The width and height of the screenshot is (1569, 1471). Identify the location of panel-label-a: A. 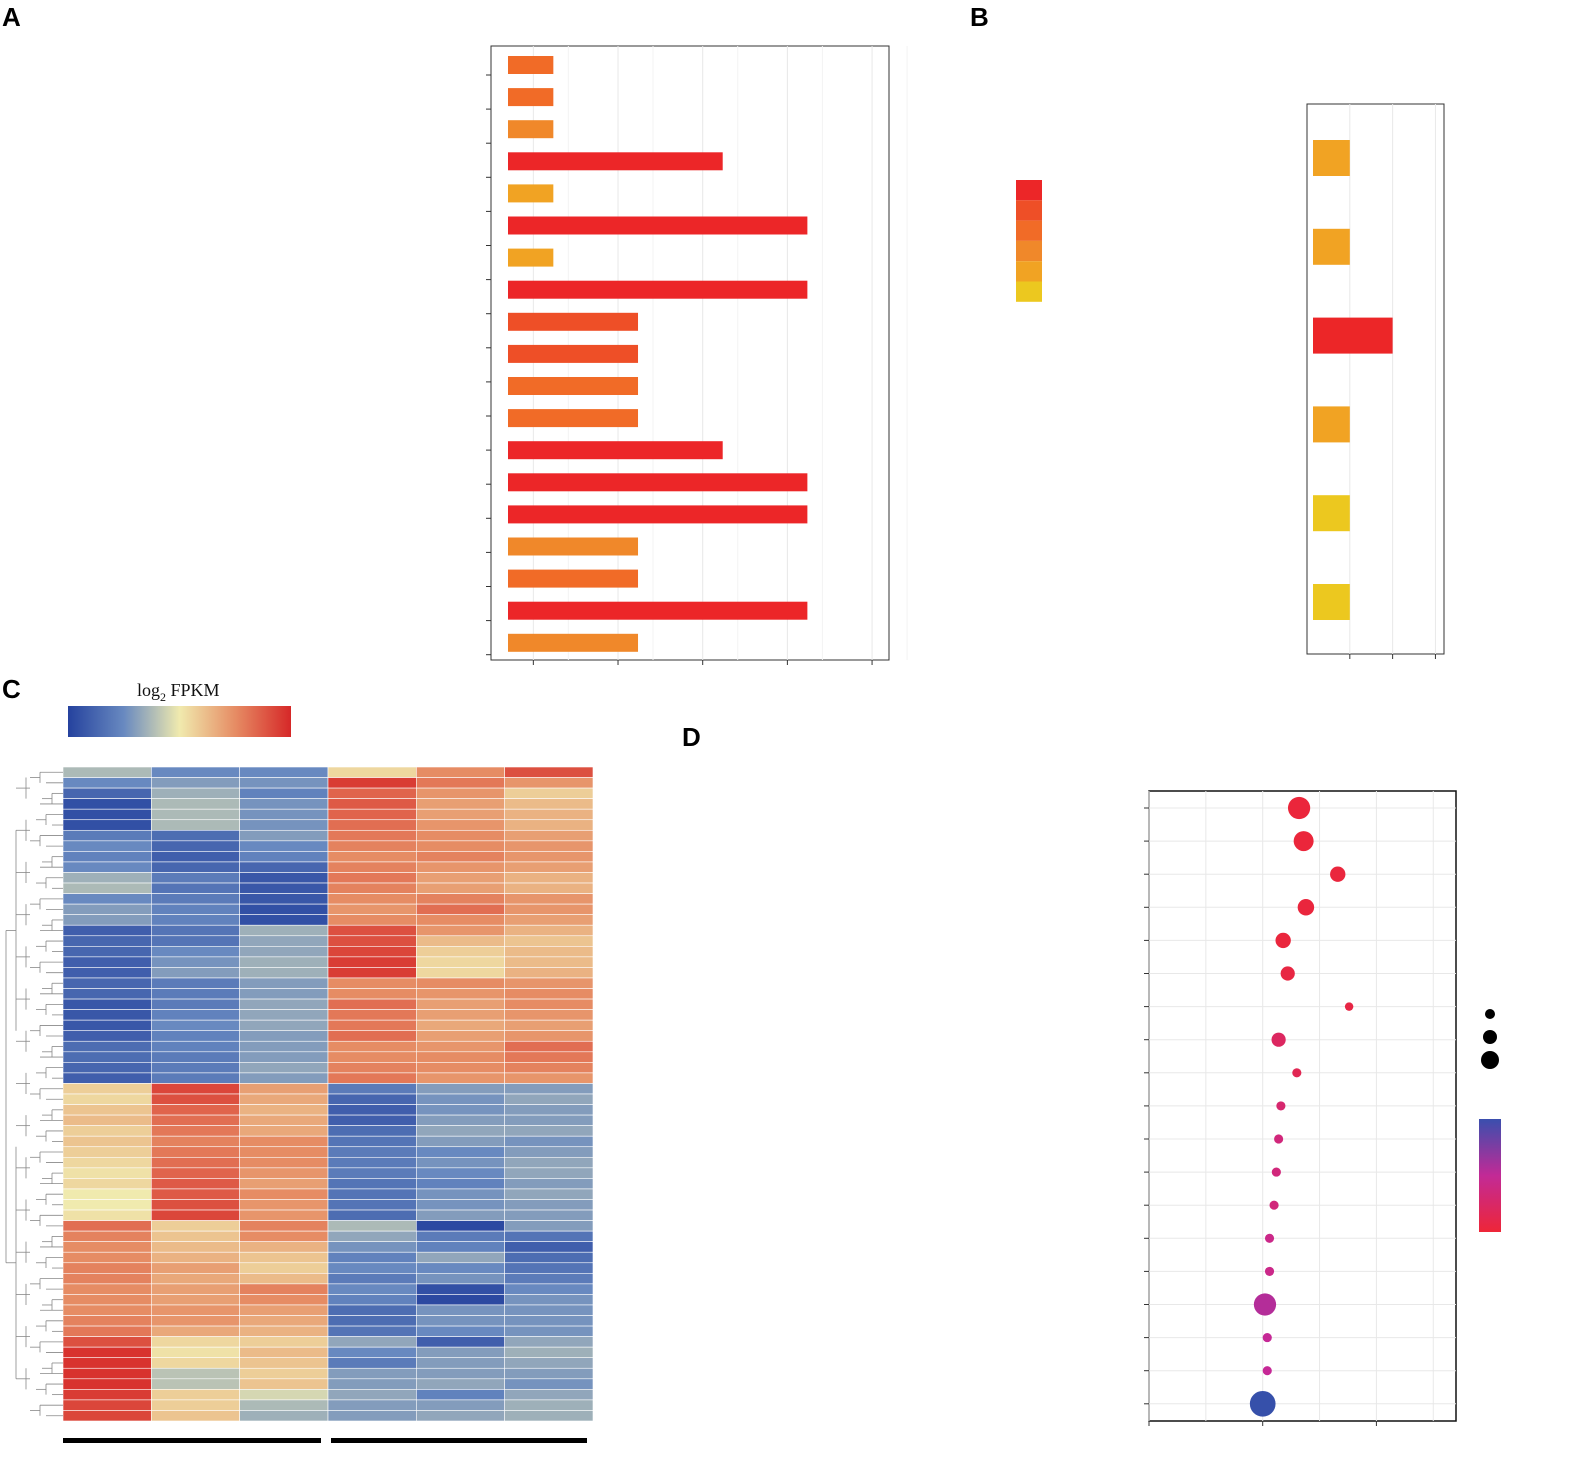
(11, 17).